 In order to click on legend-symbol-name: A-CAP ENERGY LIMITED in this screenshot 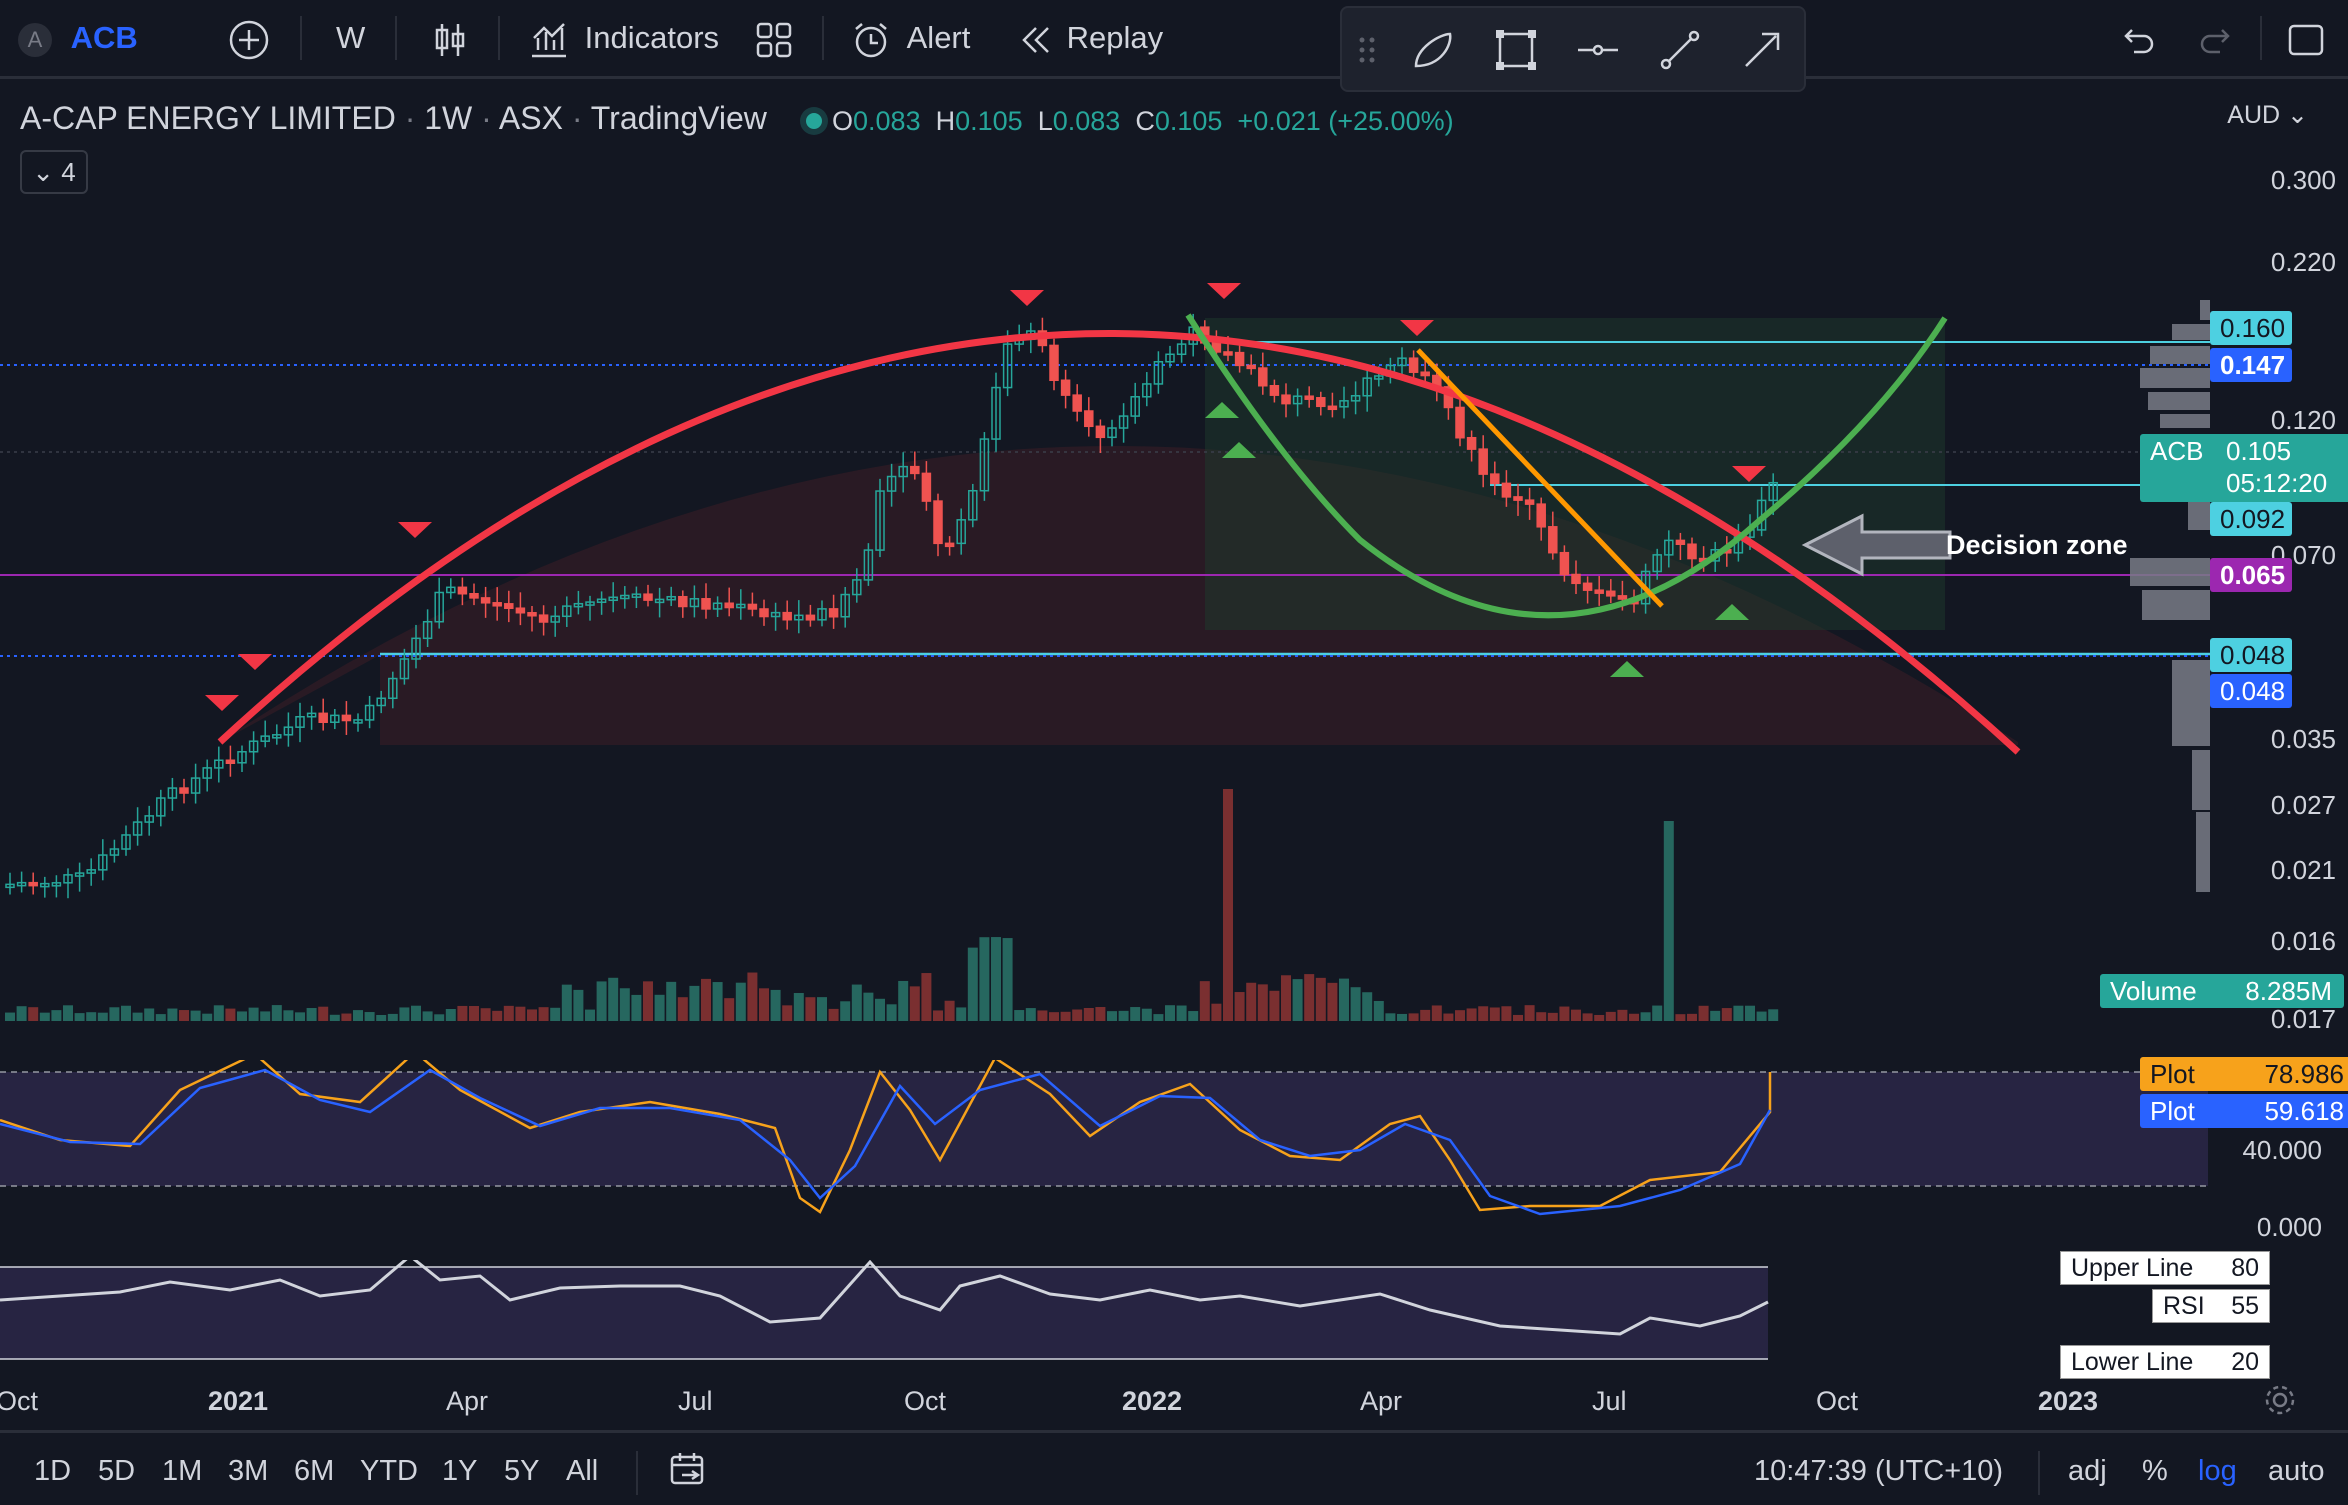, I will do `click(208, 118)`.